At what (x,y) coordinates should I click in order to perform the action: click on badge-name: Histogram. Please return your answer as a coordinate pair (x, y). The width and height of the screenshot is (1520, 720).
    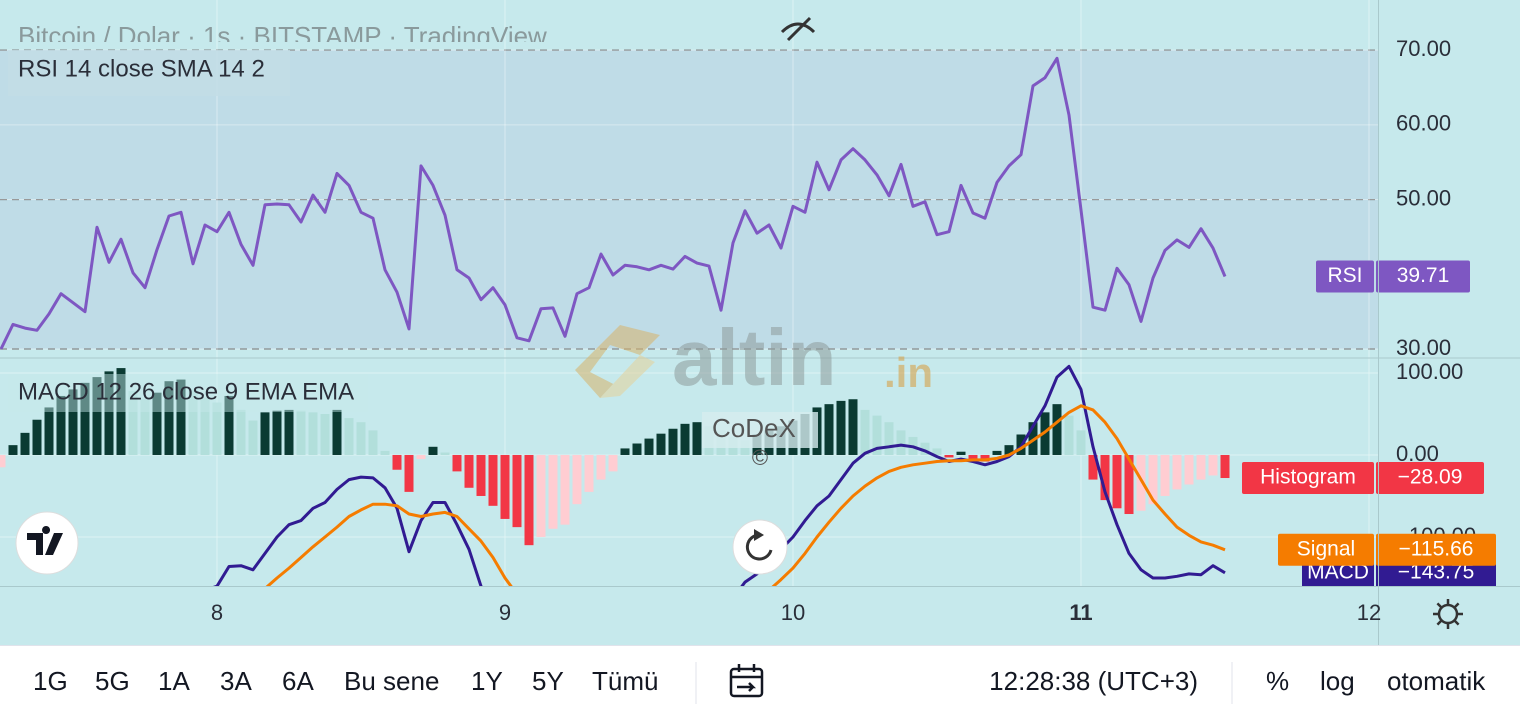
    Looking at the image, I should click on (1308, 477).